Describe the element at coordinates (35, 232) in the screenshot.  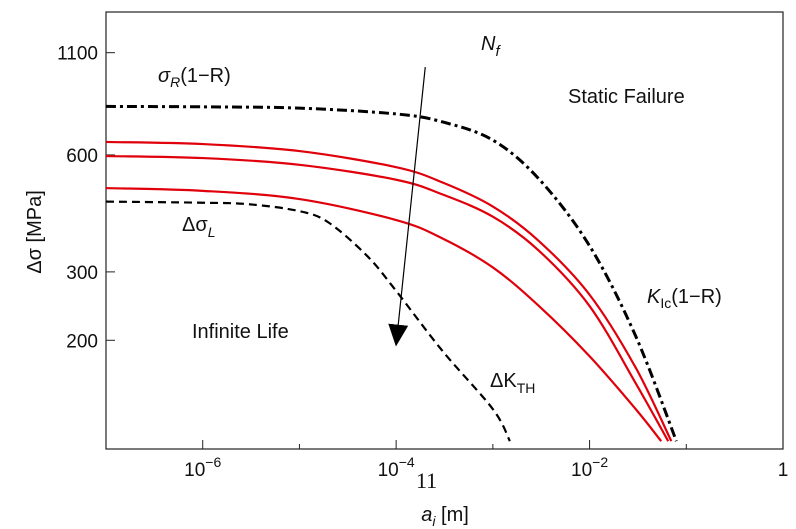
I see `y-axis-title: Δσ [MPa]` at that location.